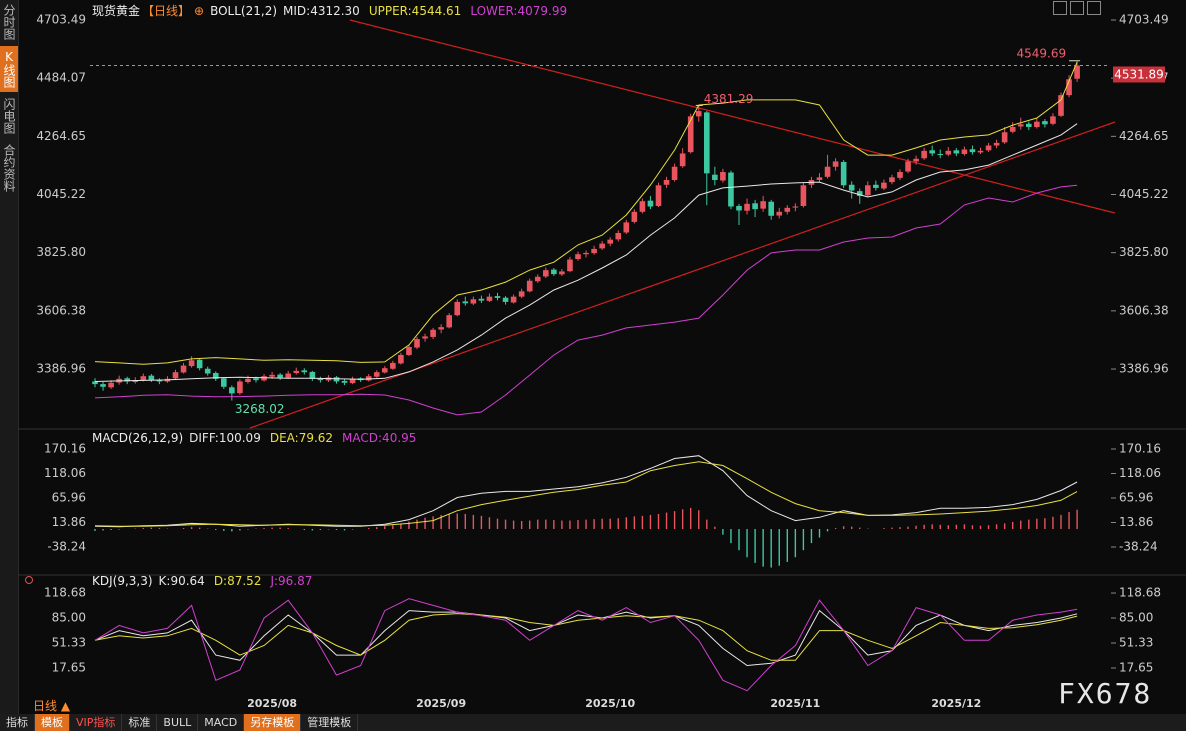 The height and width of the screenshot is (731, 1186). Describe the element at coordinates (61, 136) in the screenshot. I see `y-tick-label: 4264.65` at that location.